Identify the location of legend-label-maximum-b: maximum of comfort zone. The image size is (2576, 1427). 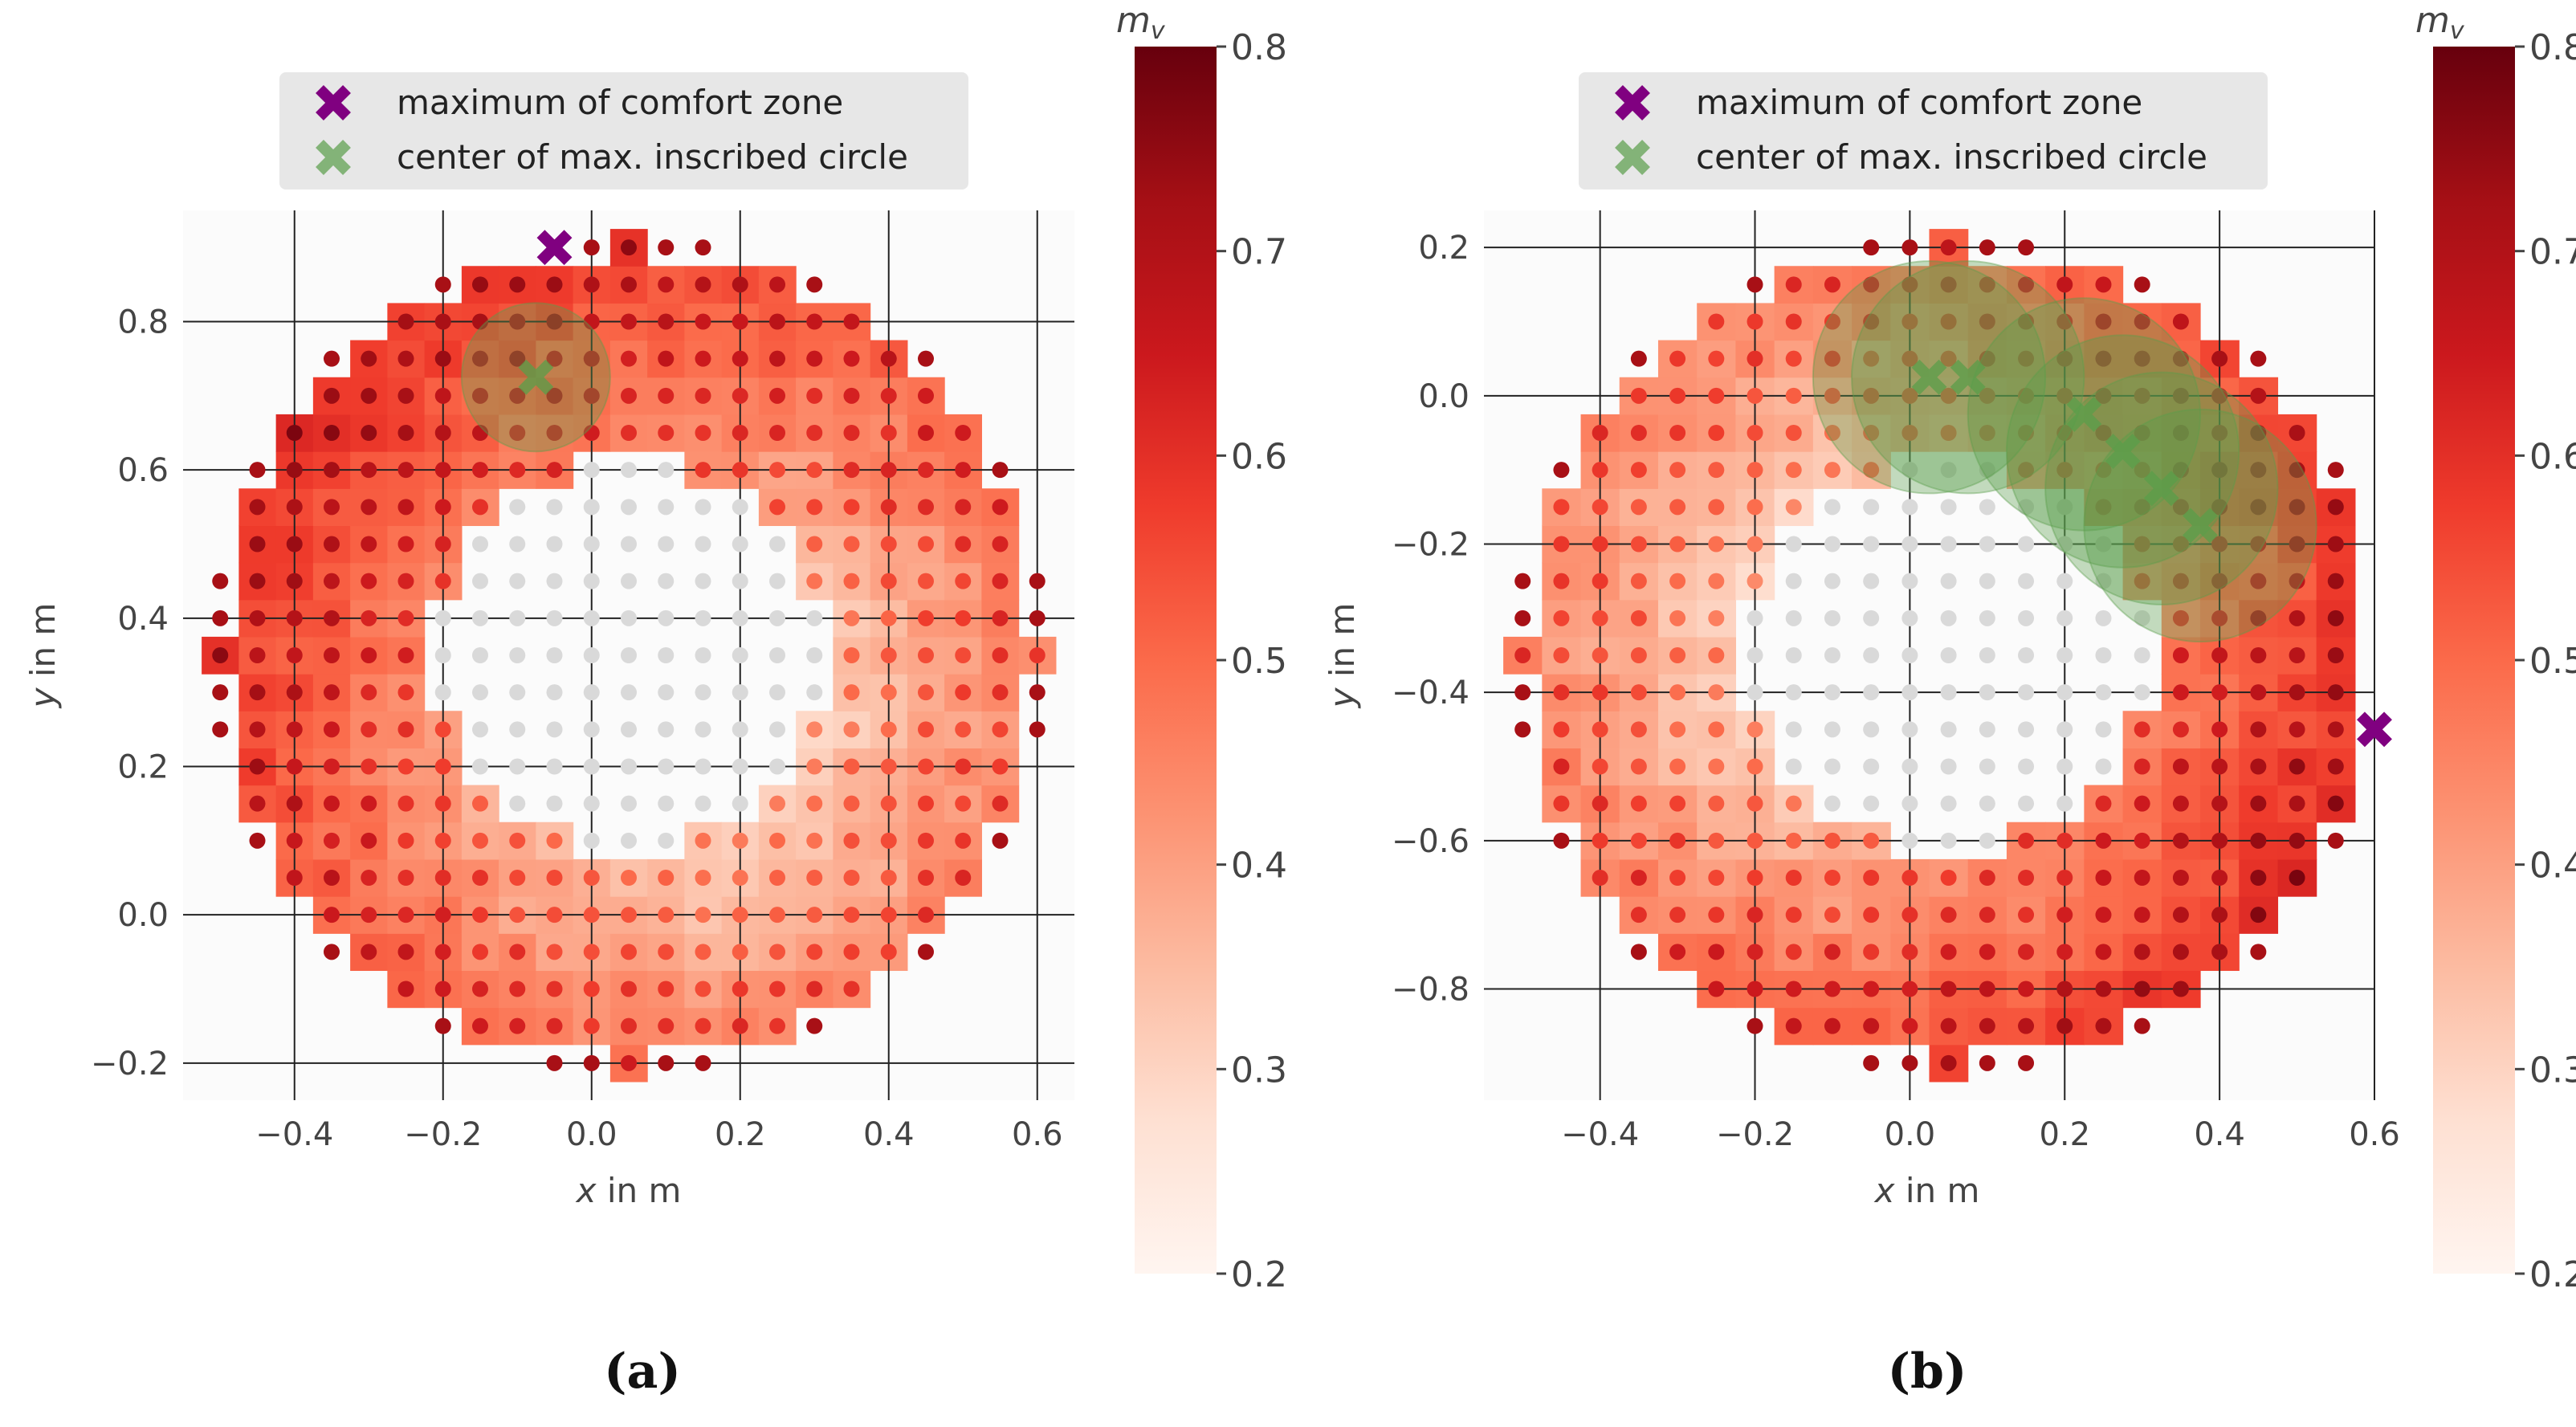
(1919, 102).